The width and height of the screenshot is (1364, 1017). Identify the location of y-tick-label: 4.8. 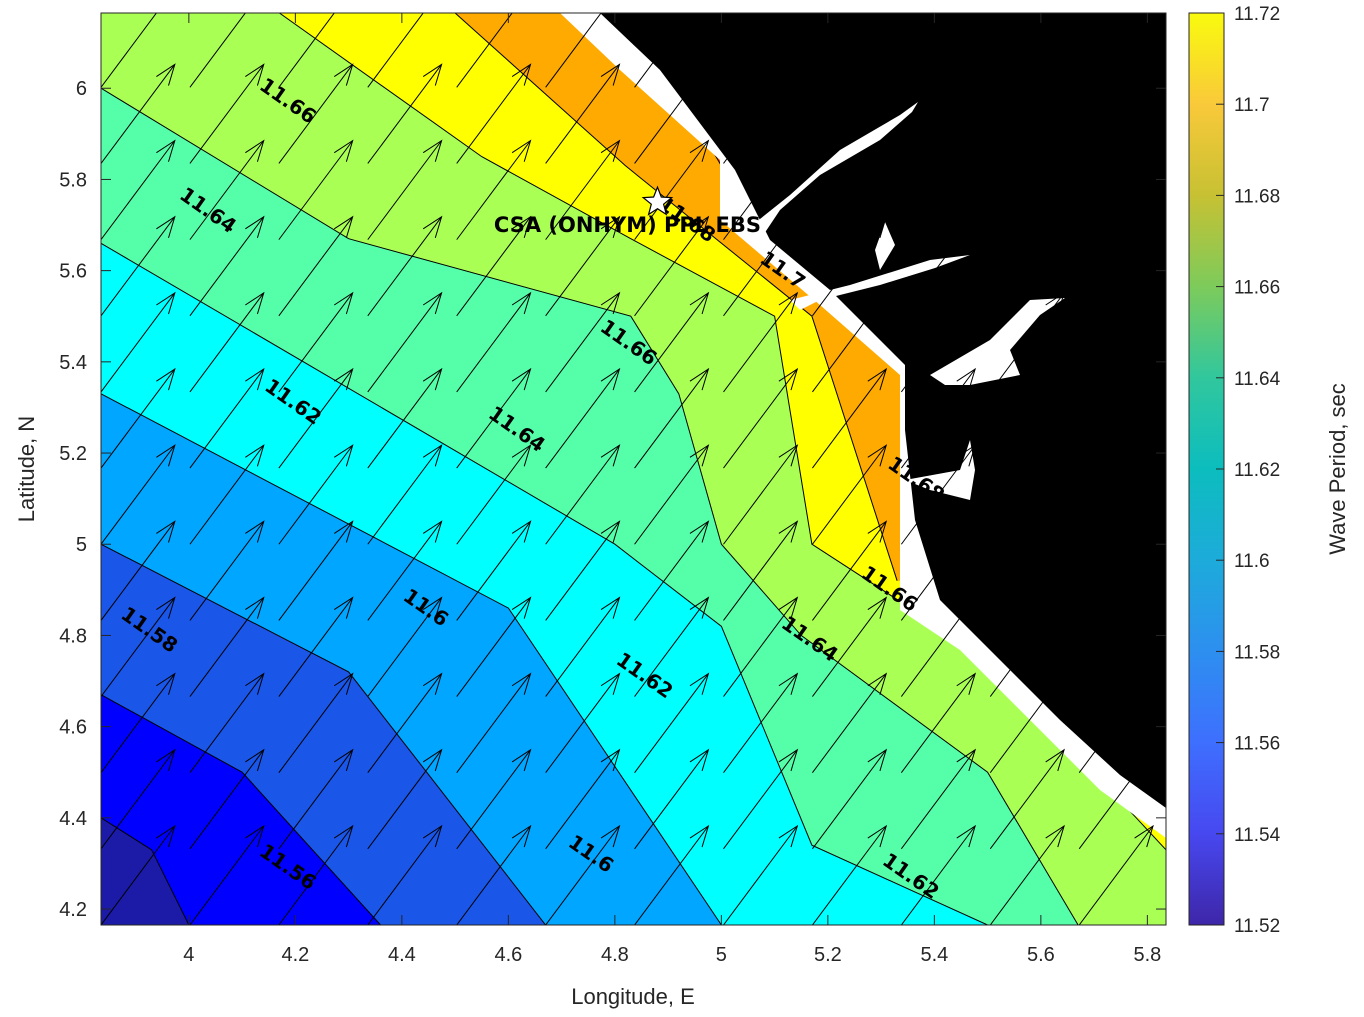
(73, 636).